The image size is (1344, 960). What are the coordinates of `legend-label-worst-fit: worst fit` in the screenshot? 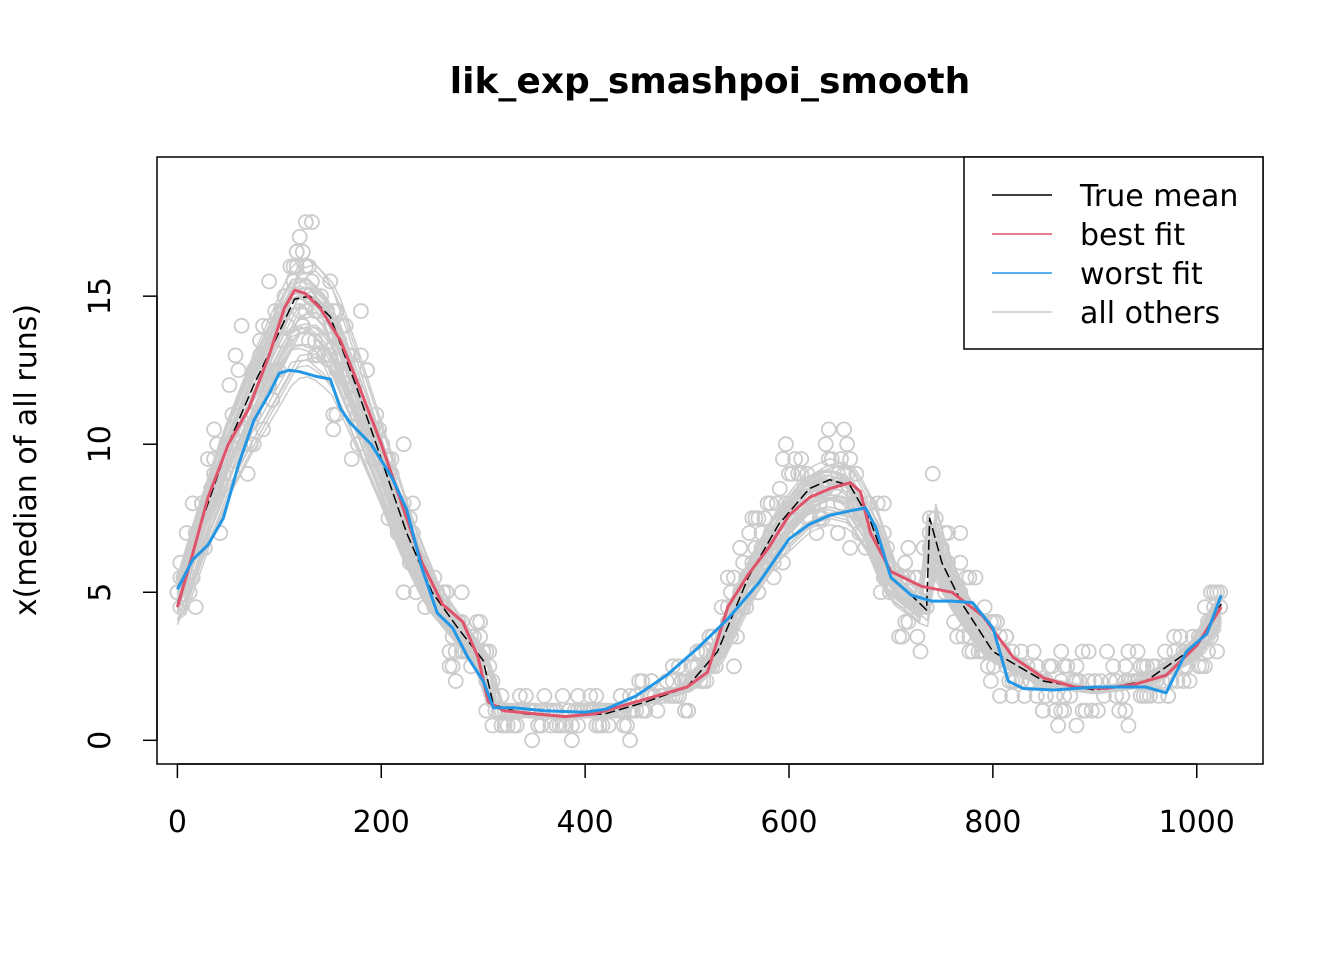 It's located at (1141, 274).